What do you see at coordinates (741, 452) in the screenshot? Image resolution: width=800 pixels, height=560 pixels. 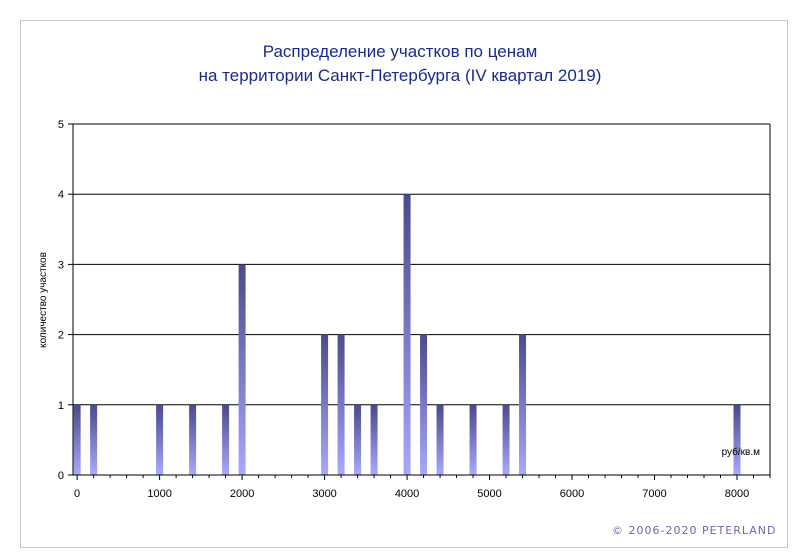 I see `x-axis-label: руб/кв.м` at bounding box center [741, 452].